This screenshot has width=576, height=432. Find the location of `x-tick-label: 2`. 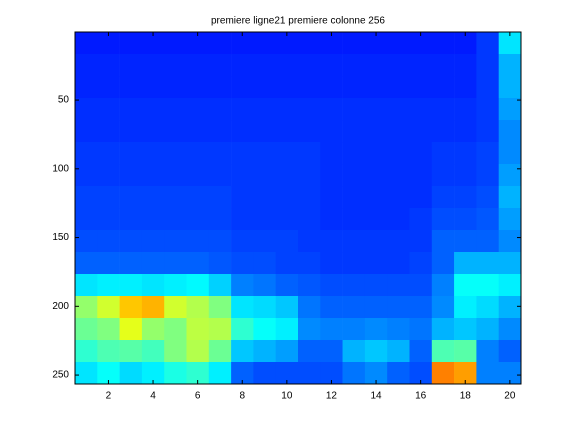

x-tick-label: 2 is located at coordinates (109, 396).